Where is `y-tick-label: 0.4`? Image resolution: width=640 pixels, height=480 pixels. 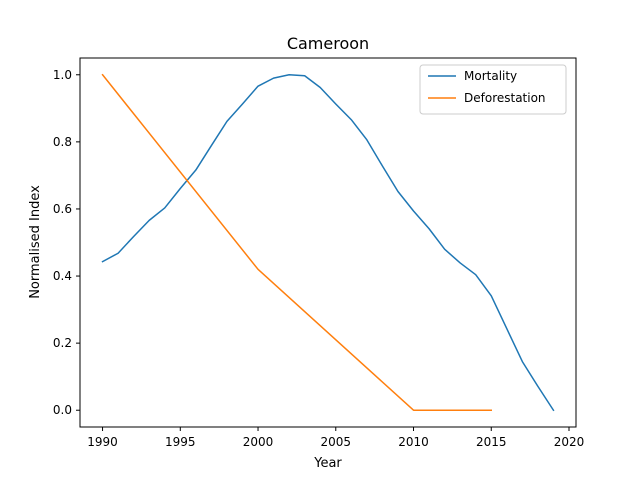 y-tick-label: 0.4 is located at coordinates (62, 276).